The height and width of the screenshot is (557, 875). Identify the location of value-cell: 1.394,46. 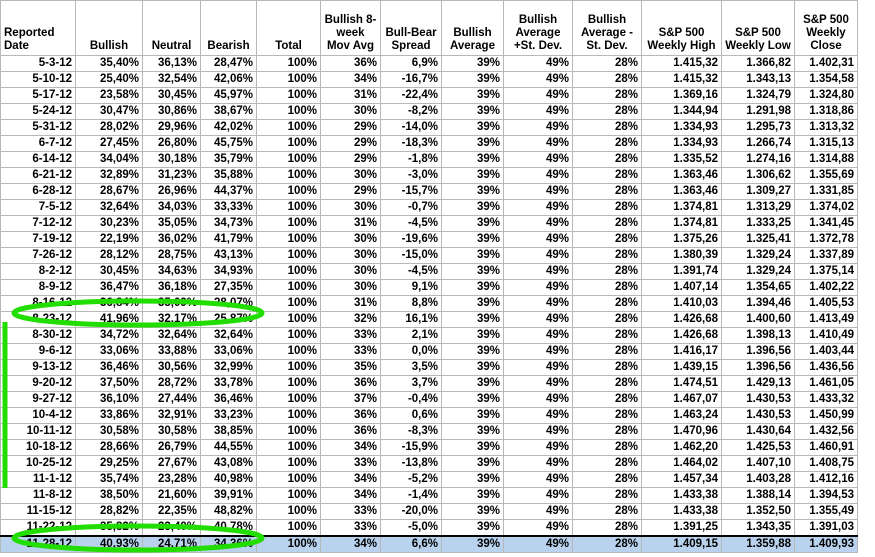
(758, 303).